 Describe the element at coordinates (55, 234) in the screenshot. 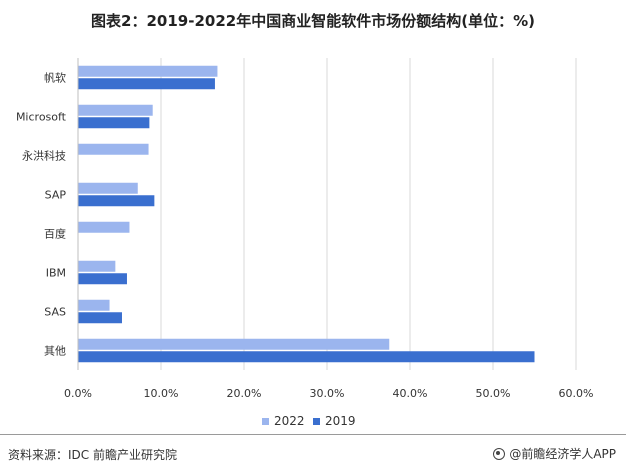

I see `category-label: 百度` at that location.